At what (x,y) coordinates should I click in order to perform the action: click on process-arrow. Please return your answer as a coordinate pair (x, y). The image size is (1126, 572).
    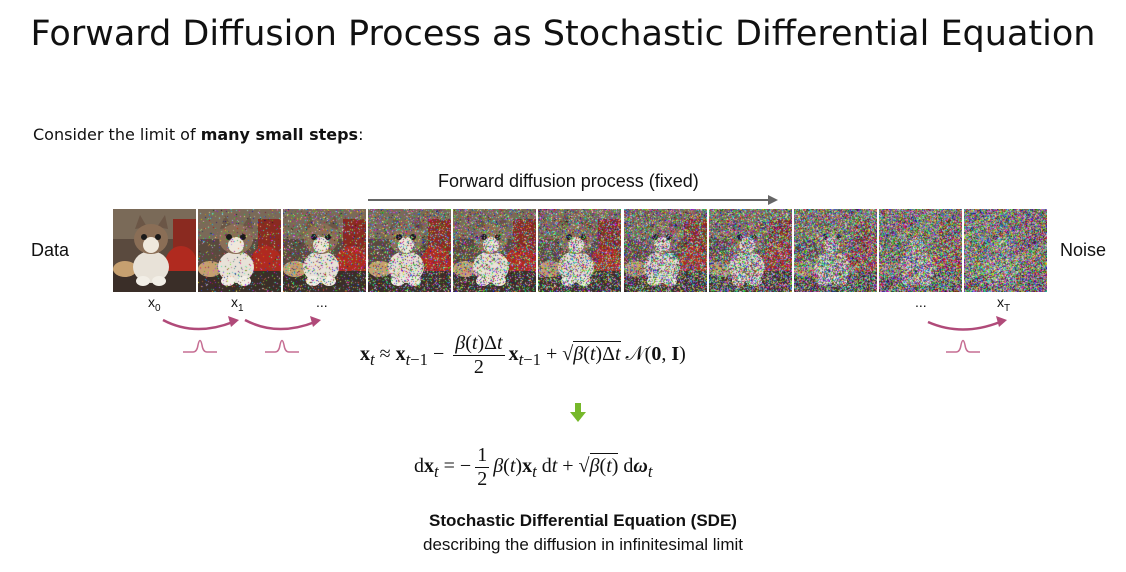
    Looking at the image, I should click on (573, 200).